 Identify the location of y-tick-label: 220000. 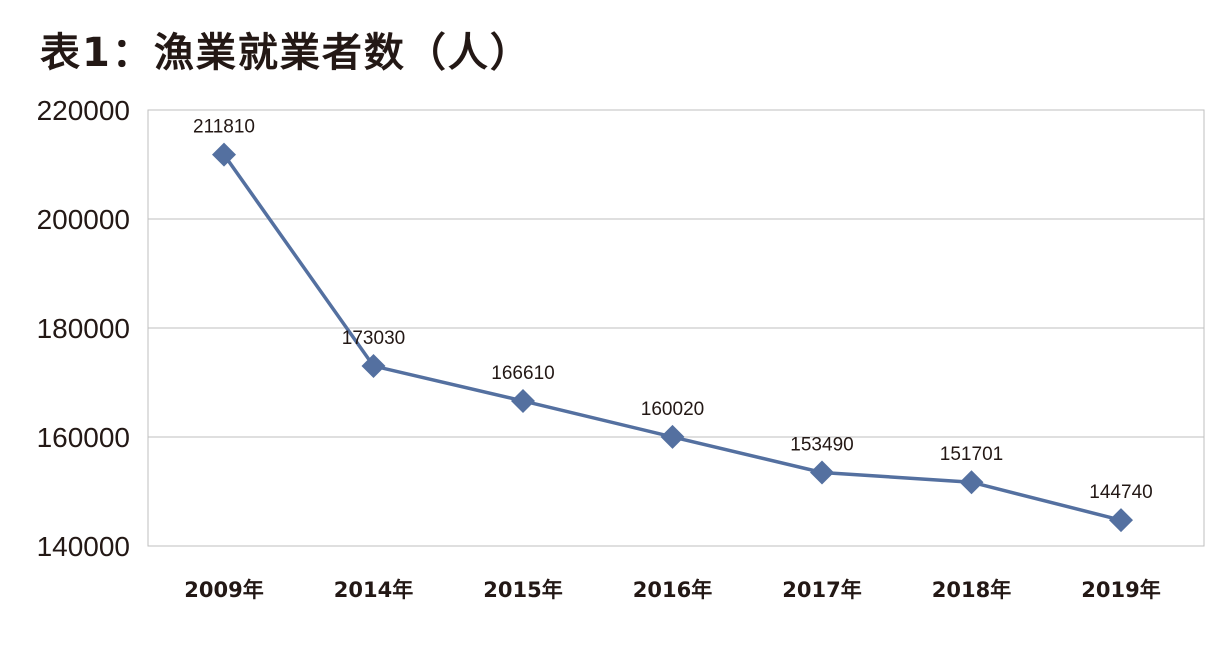
(83, 110).